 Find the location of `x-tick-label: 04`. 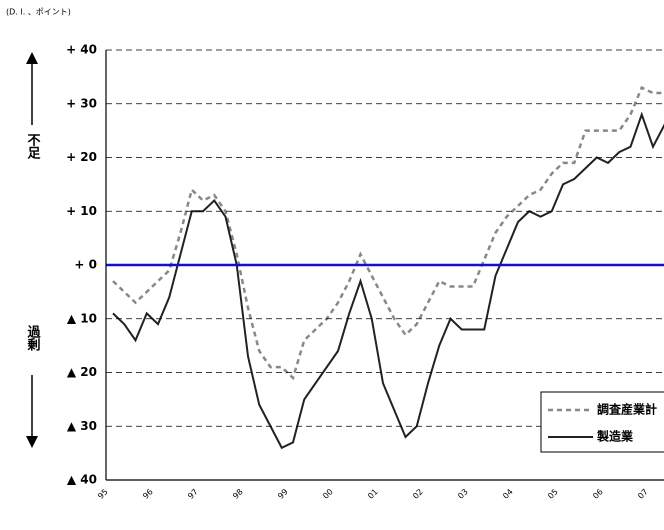

x-tick-label: 04 is located at coordinates (508, 494).